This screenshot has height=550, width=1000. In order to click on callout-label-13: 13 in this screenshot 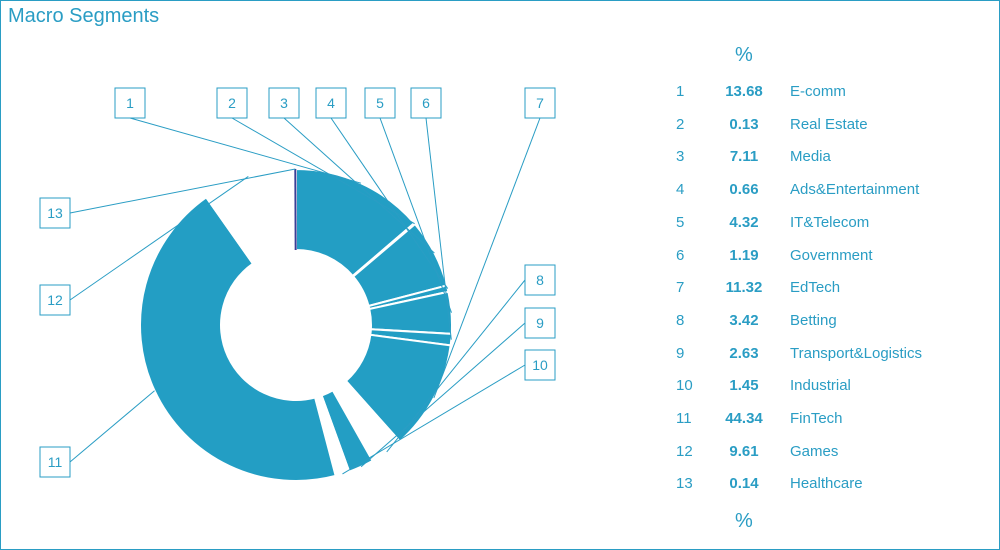, I will do `click(55, 213)`.